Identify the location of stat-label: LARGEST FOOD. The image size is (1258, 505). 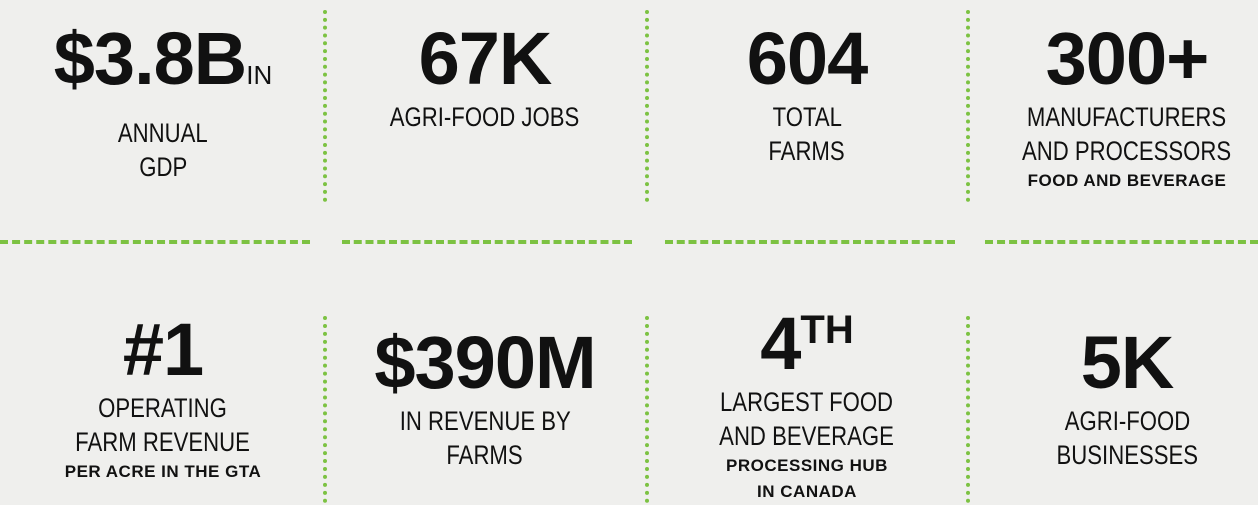
(807, 401).